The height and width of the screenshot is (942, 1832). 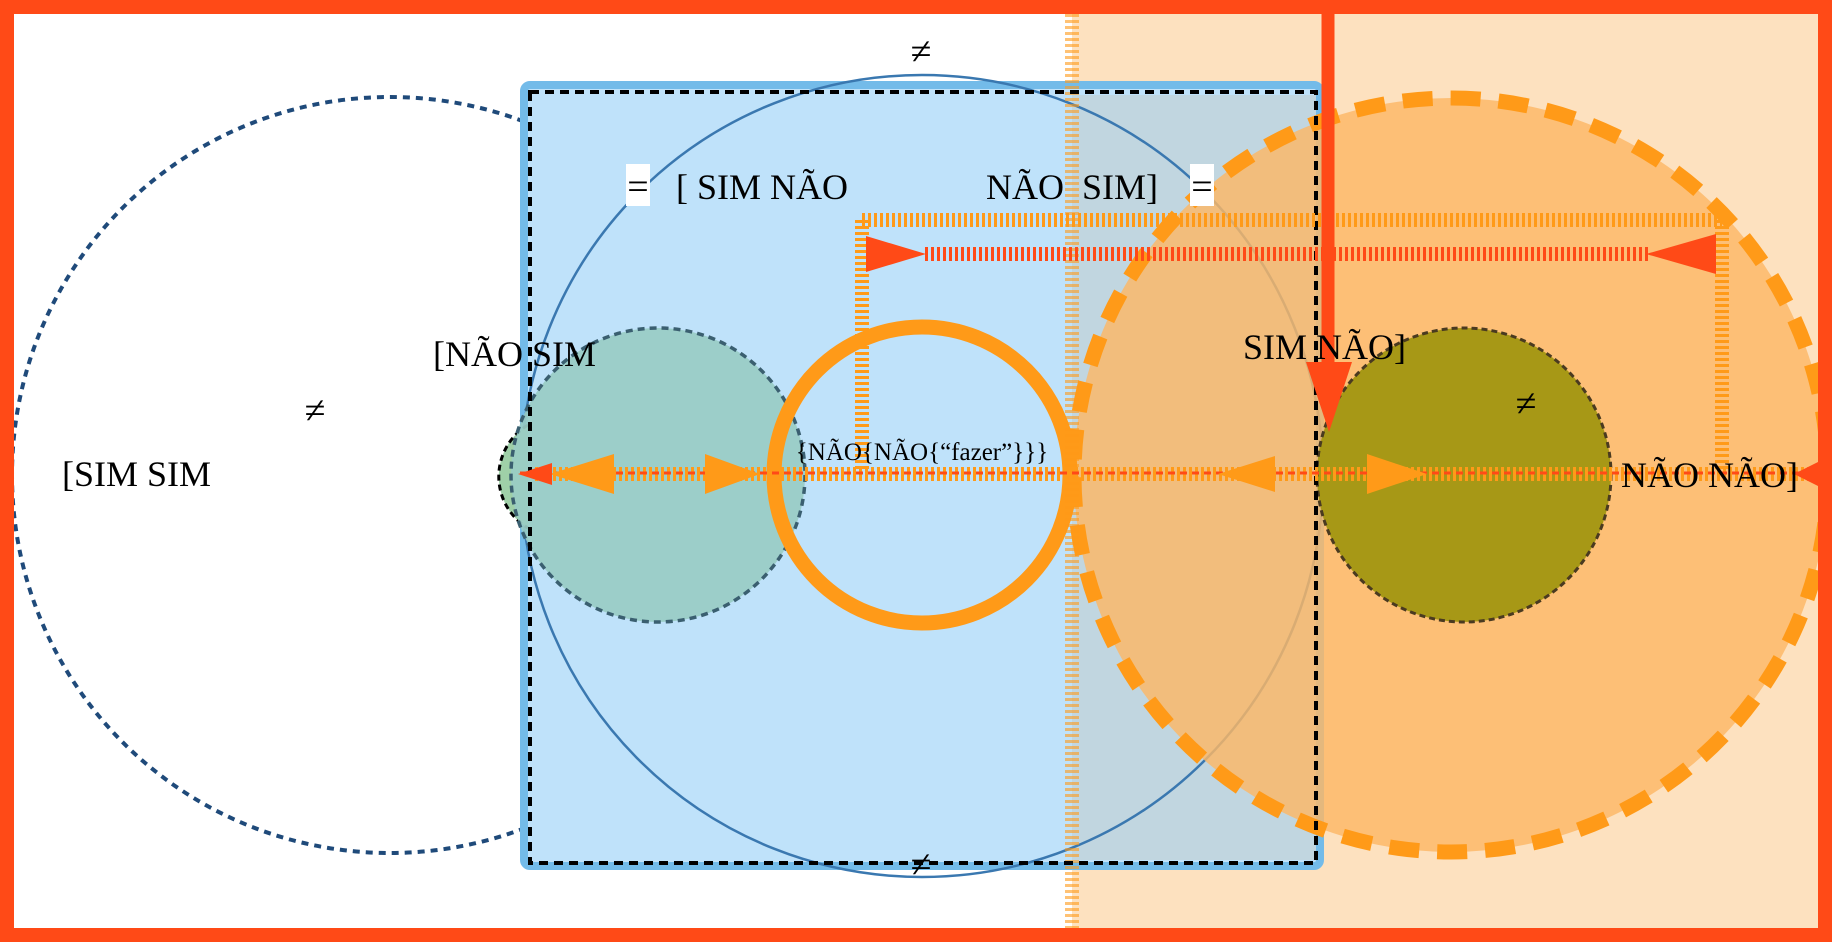 I want to click on label-nao-sim-left: [NÃO SIM, so click(x=514, y=354).